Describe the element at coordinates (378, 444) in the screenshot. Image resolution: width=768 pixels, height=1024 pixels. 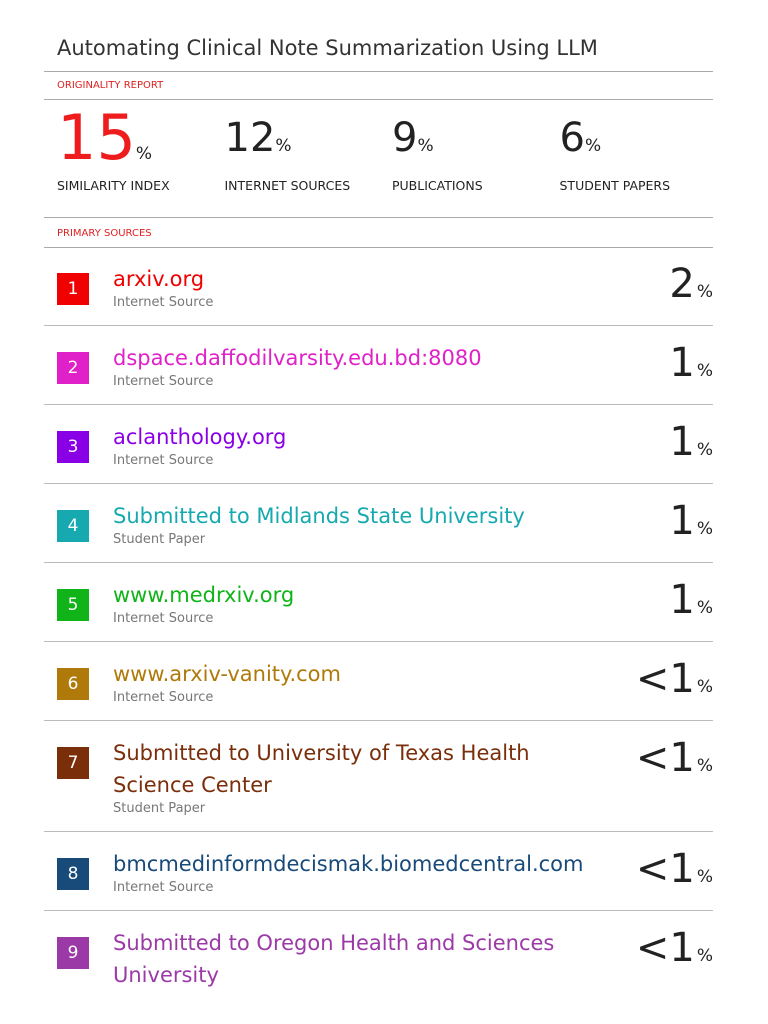
I see `source-row: 3 aclanthology.org Internet Source 1%` at that location.